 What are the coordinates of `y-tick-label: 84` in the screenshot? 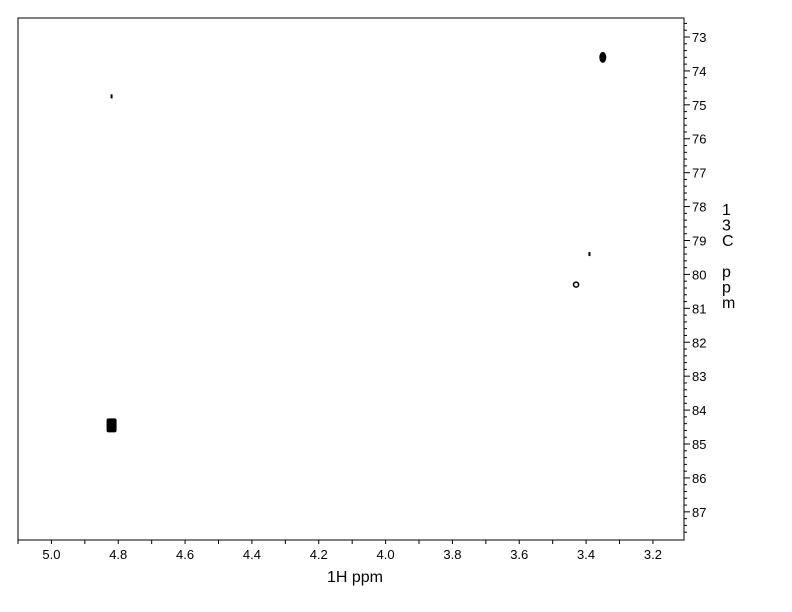 It's located at (699, 410).